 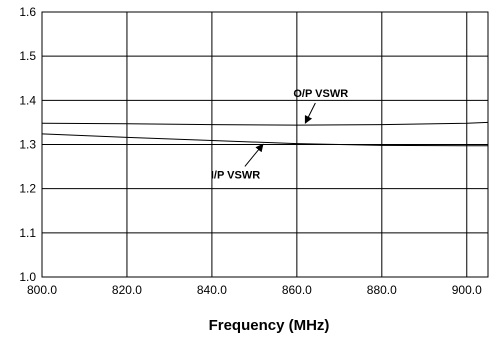 I want to click on y-tick-label: 1.3, so click(x=27, y=145).